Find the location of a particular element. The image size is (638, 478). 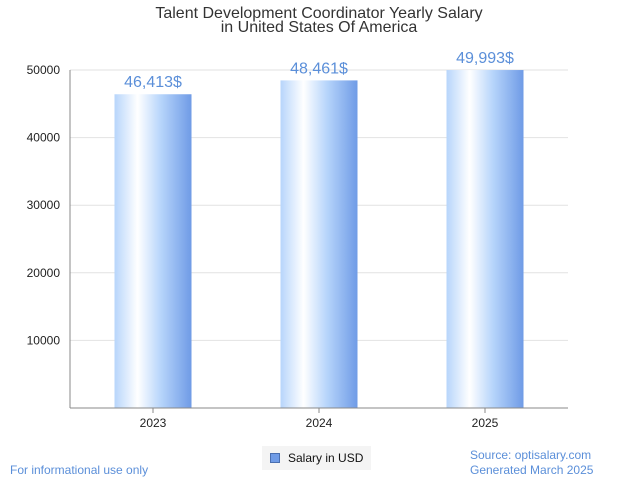

data-label-2023: 46,413$ is located at coordinates (153, 82).